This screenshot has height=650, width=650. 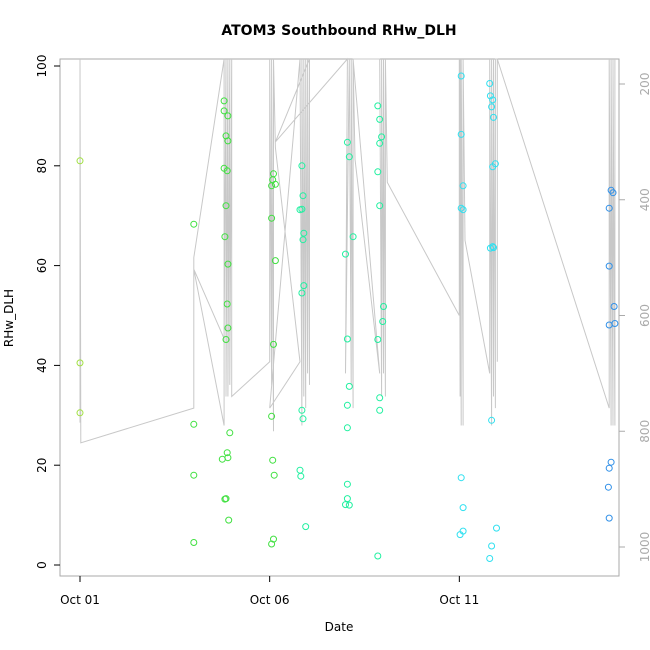 What do you see at coordinates (644, 84) in the screenshot?
I see `y2-tick-label: 200` at bounding box center [644, 84].